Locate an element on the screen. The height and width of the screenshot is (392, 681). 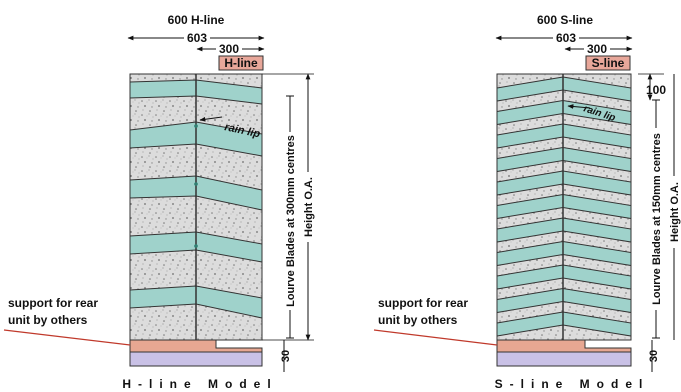
h-line-caption: H-line Model is located at coordinates (199, 384).